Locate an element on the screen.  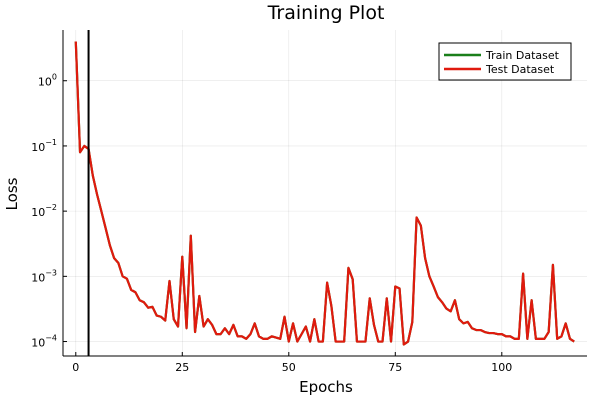
y-tick-label: 10⁻³ is located at coordinates (44, 276).